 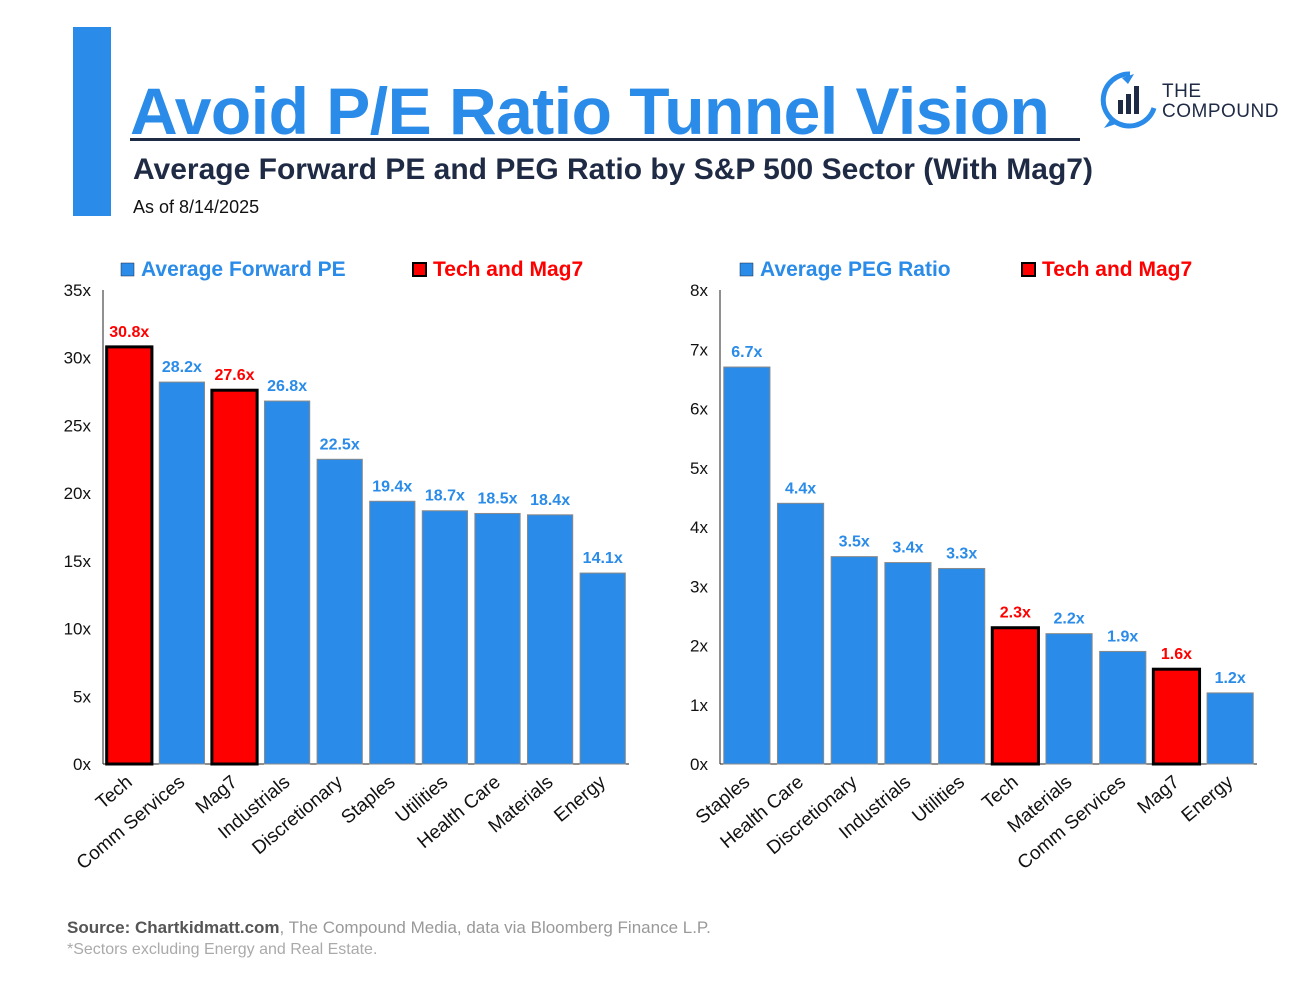 What do you see at coordinates (1230, 678) in the screenshot?
I see `peg-data-label: 1.2x` at bounding box center [1230, 678].